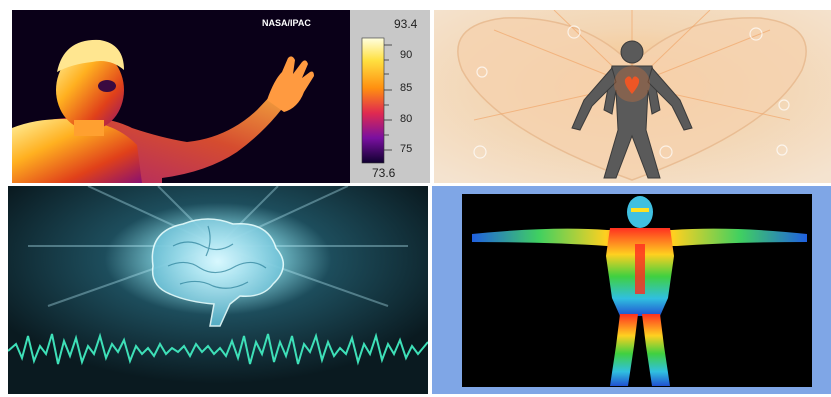 The image size is (831, 397). I want to click on credit-label: NASA/IPAC, so click(286, 23).